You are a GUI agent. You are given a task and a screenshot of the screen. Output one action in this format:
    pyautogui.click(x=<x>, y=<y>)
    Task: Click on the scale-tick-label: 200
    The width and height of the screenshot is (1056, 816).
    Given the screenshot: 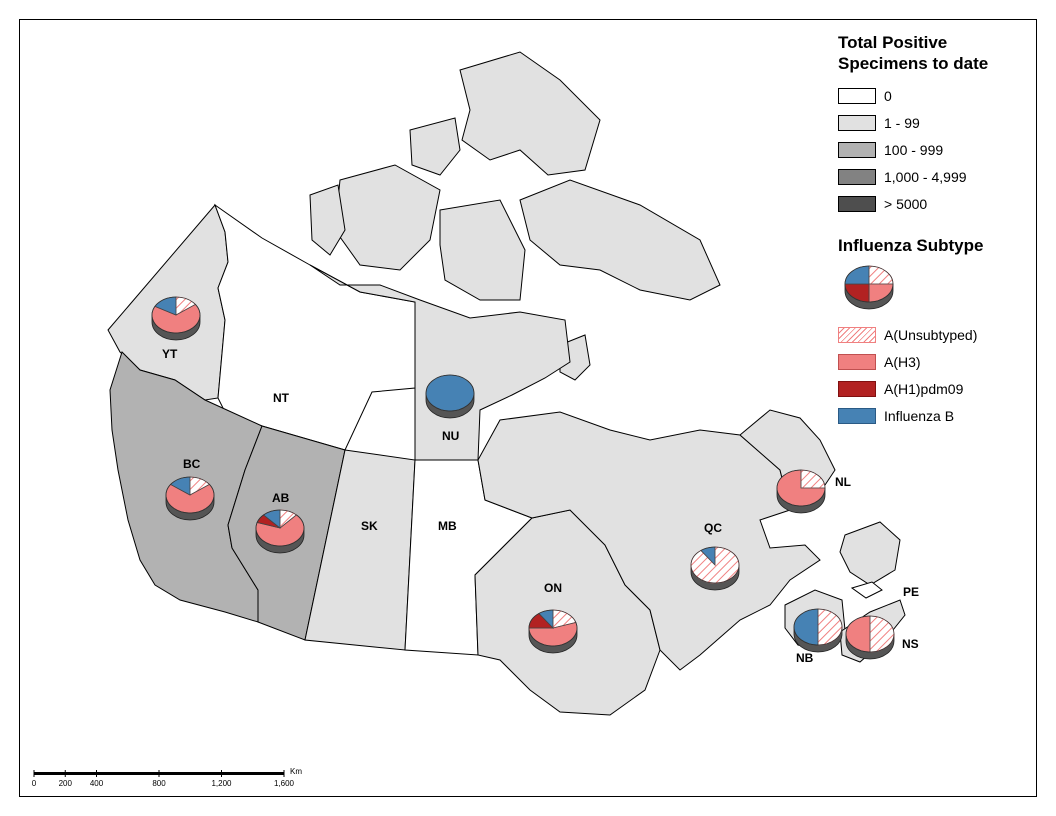 What is the action you would take?
    pyautogui.click(x=66, y=783)
    